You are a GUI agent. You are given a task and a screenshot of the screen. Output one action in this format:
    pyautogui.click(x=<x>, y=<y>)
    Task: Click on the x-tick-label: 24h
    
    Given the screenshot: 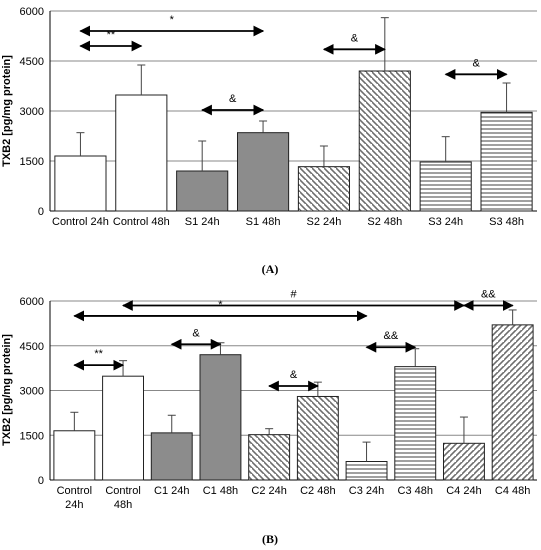 What is the action you would take?
    pyautogui.click(x=74, y=505)
    